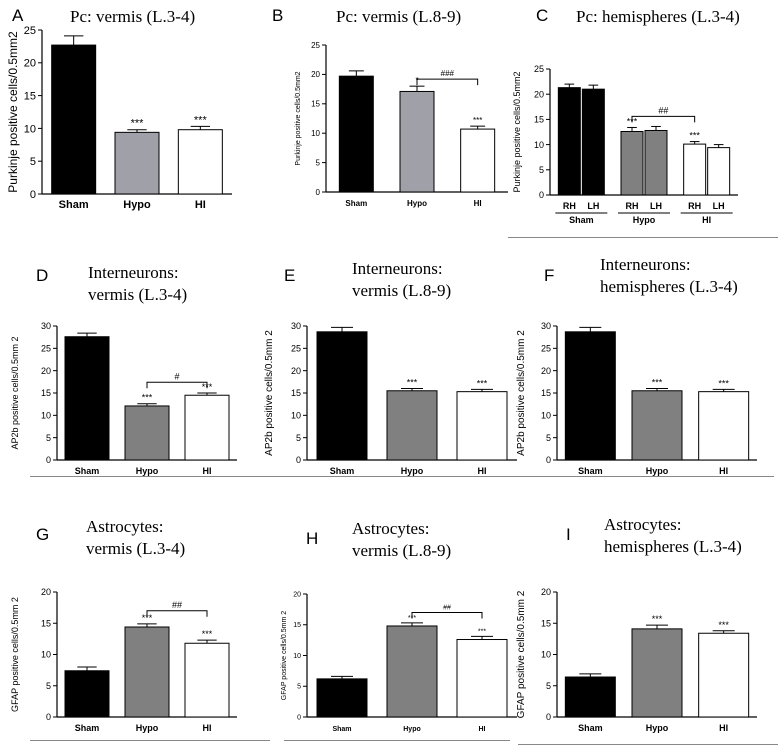  What do you see at coordinates (147, 471) in the screenshot?
I see `chart-d-category-label: Hypo` at bounding box center [147, 471].